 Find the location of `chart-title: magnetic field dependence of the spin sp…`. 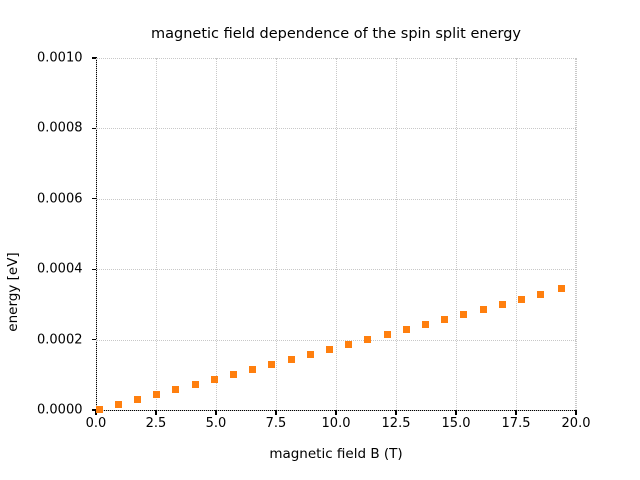

chart-title: magnetic field dependence of the spin sp… is located at coordinates (336, 34).